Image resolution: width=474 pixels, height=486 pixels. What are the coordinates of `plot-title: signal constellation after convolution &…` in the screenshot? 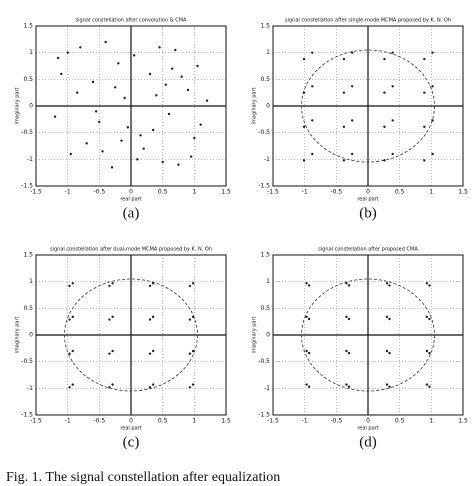 It's located at (131, 21).